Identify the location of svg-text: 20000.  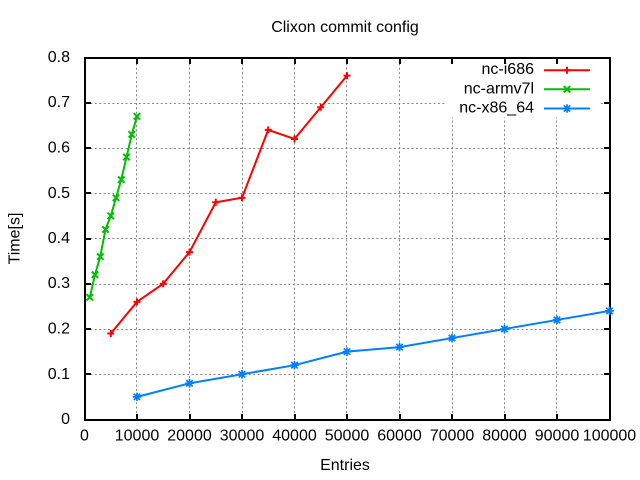
(189, 436).